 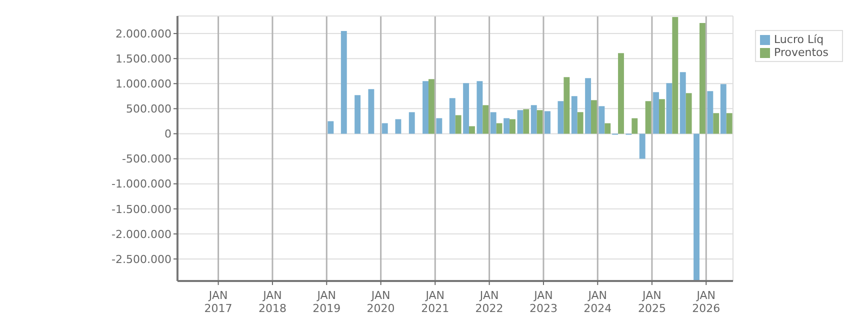 What do you see at coordinates (142, 234) in the screenshot?
I see `y-tick-label: -2.000.000` at bounding box center [142, 234].